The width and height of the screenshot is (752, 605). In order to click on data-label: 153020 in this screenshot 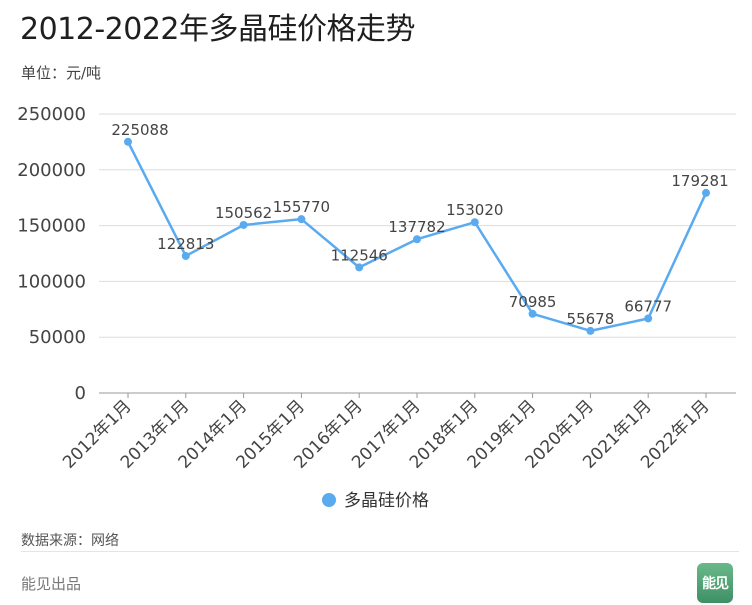, I will do `click(474, 210)`.